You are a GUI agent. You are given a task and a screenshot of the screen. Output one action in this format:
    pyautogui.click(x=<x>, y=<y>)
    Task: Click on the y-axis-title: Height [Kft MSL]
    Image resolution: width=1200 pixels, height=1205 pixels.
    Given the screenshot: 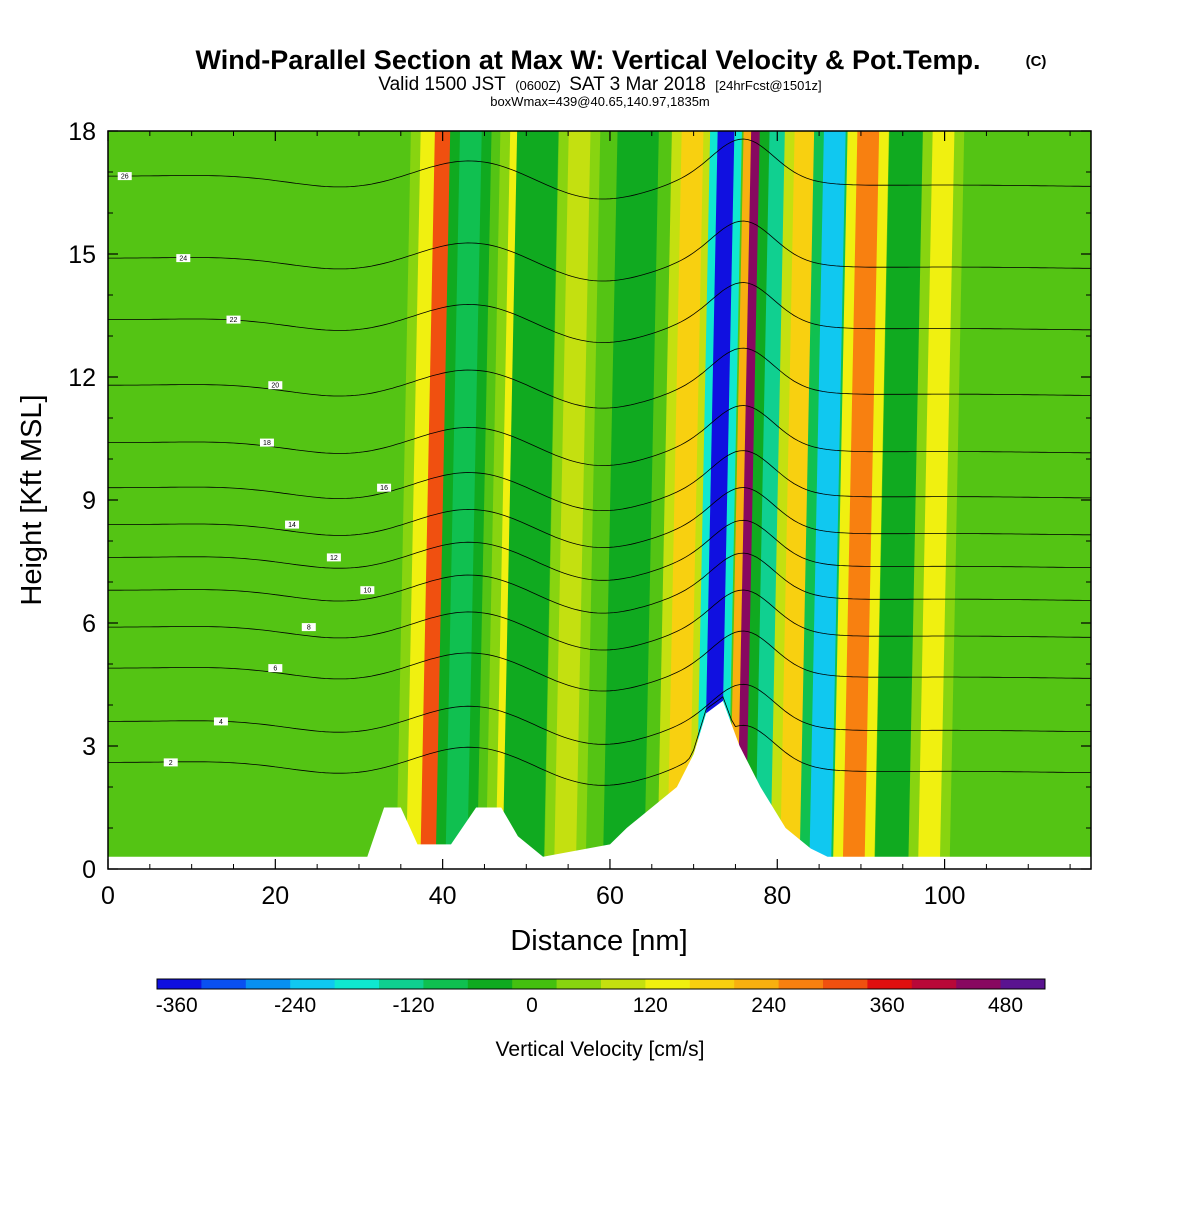 What is the action you would take?
    pyautogui.click(x=32, y=499)
    